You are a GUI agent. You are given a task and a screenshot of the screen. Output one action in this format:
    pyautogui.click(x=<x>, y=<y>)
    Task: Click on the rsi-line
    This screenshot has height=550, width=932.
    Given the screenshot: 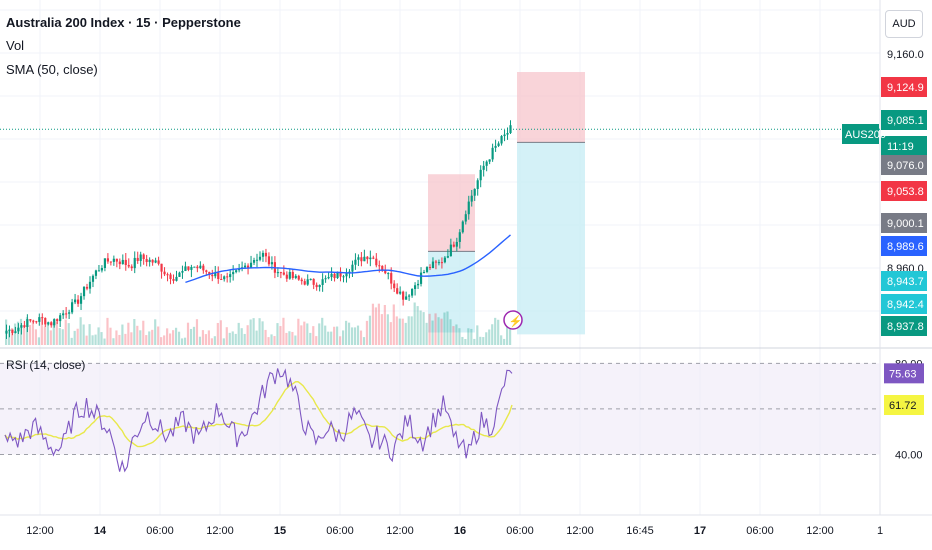 What is the action you would take?
    pyautogui.click(x=258, y=420)
    